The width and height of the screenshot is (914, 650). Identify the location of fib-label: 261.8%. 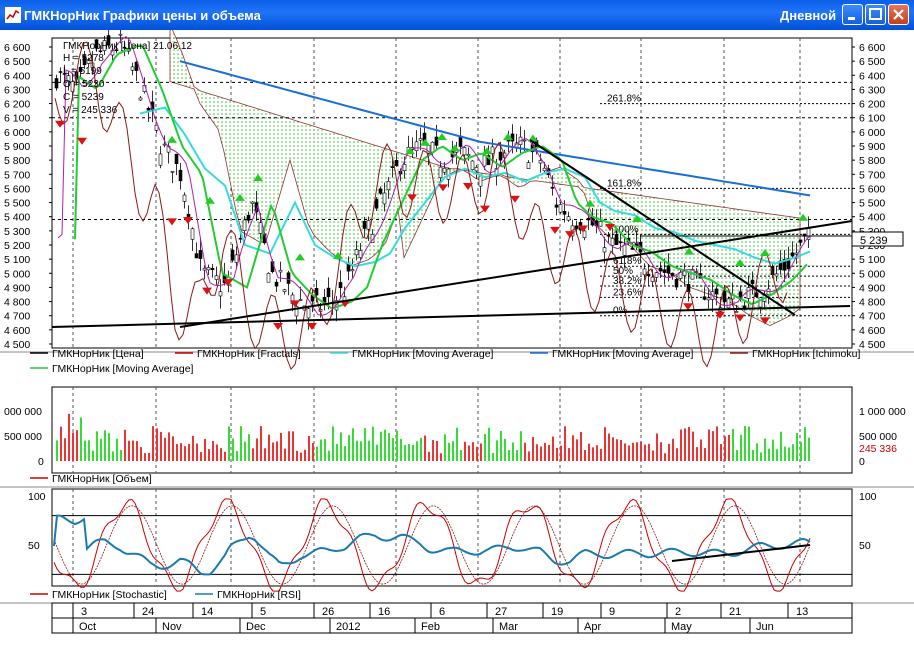
(624, 99).